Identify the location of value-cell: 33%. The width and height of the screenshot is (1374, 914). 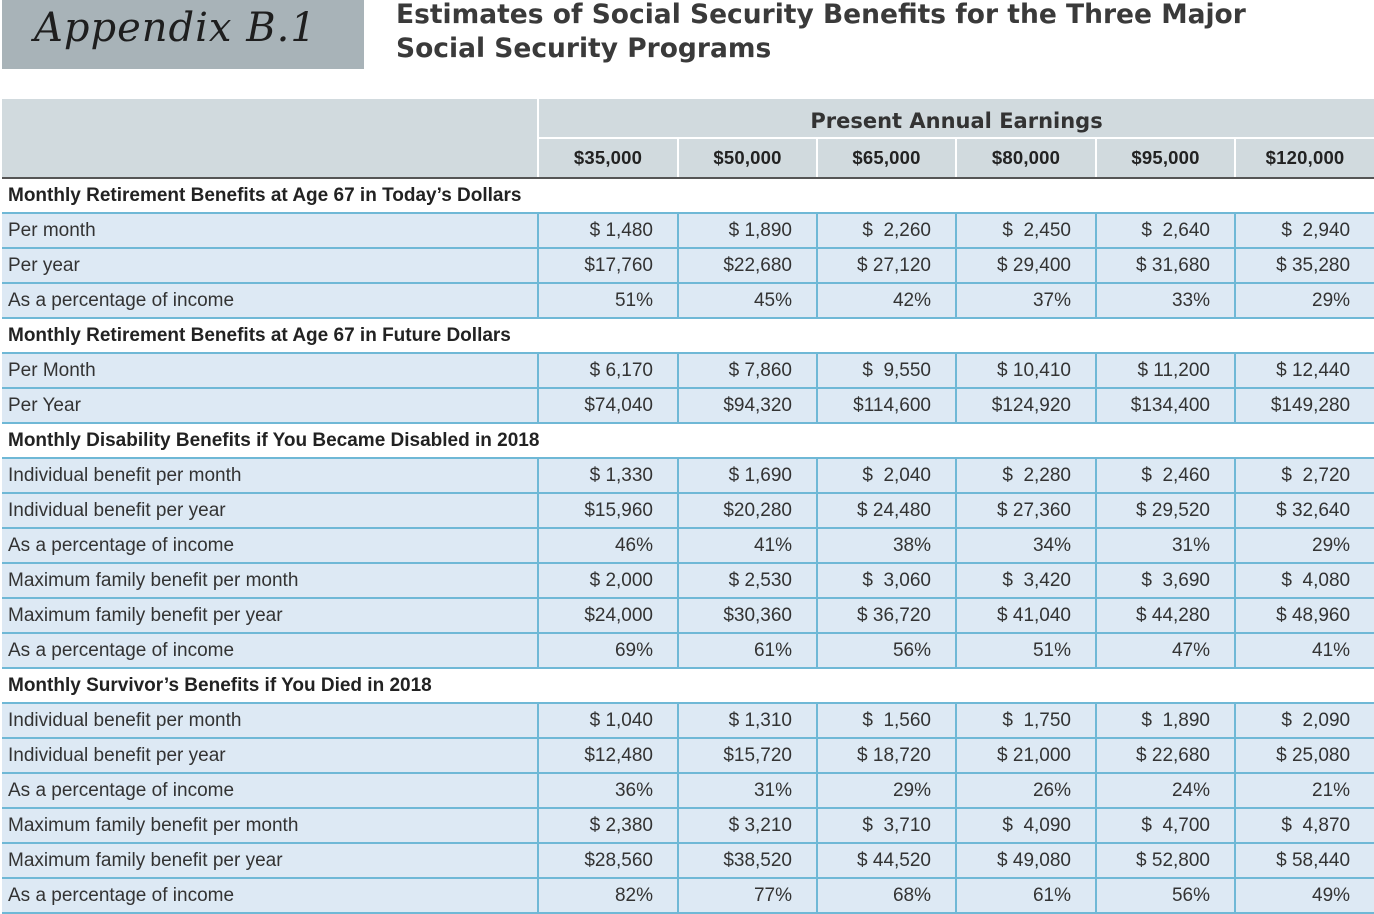
(1165, 301).